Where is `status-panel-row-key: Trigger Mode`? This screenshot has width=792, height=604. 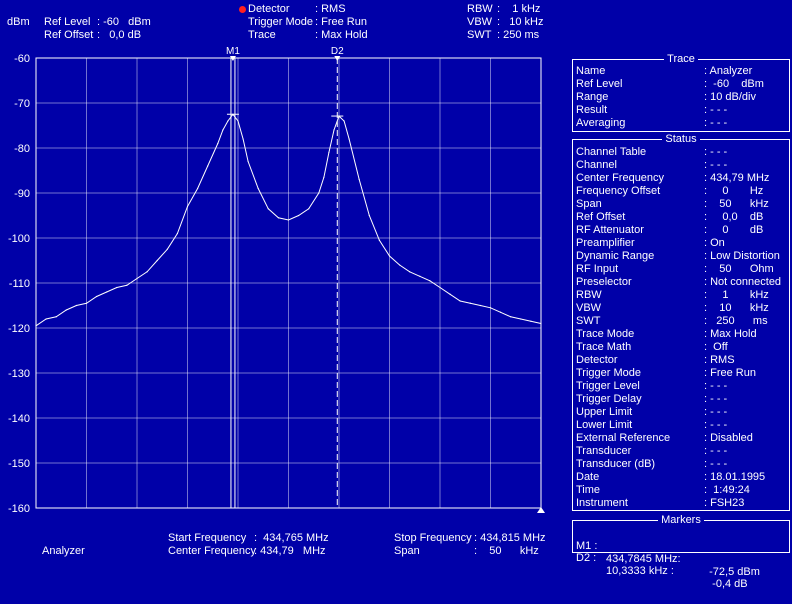 status-panel-row-key: Trigger Mode is located at coordinates (609, 373).